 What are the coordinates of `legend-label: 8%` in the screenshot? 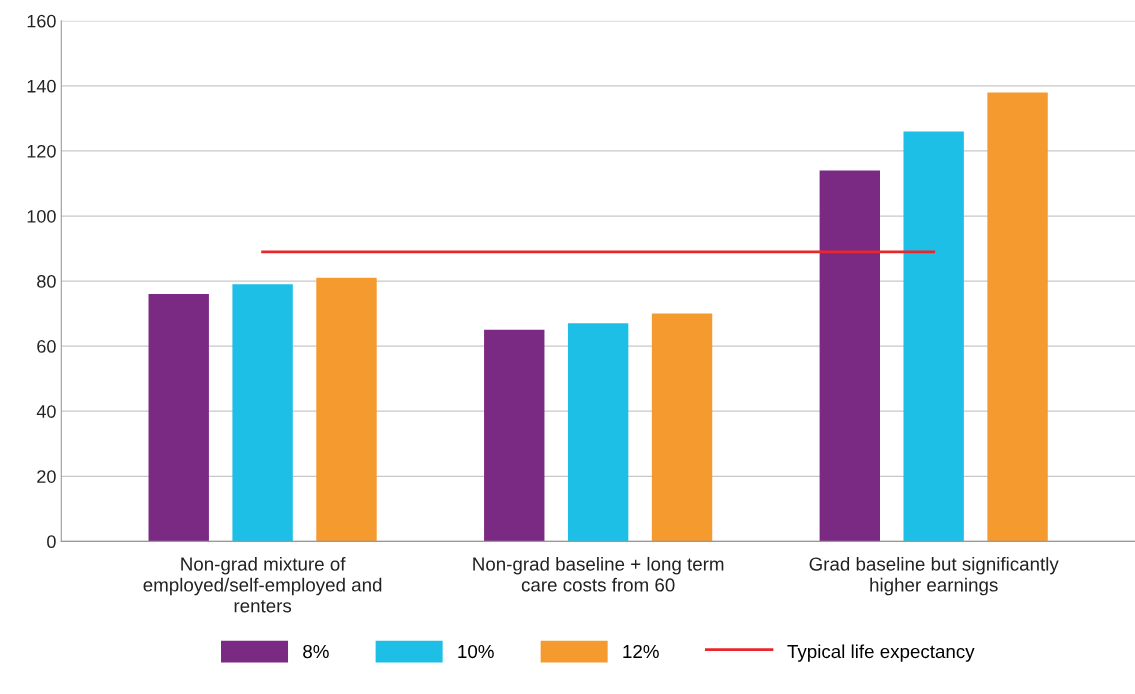 It's located at (316, 651).